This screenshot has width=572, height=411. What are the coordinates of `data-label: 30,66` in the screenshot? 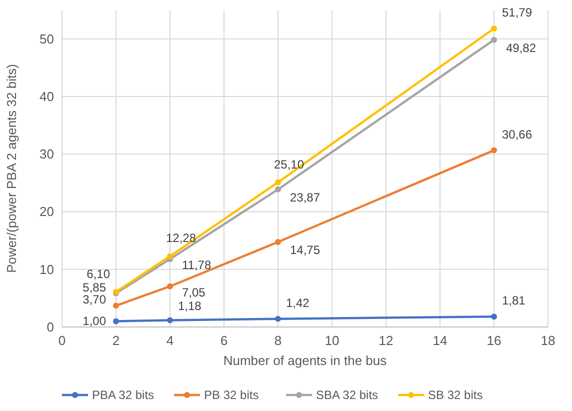 It's located at (517, 134).